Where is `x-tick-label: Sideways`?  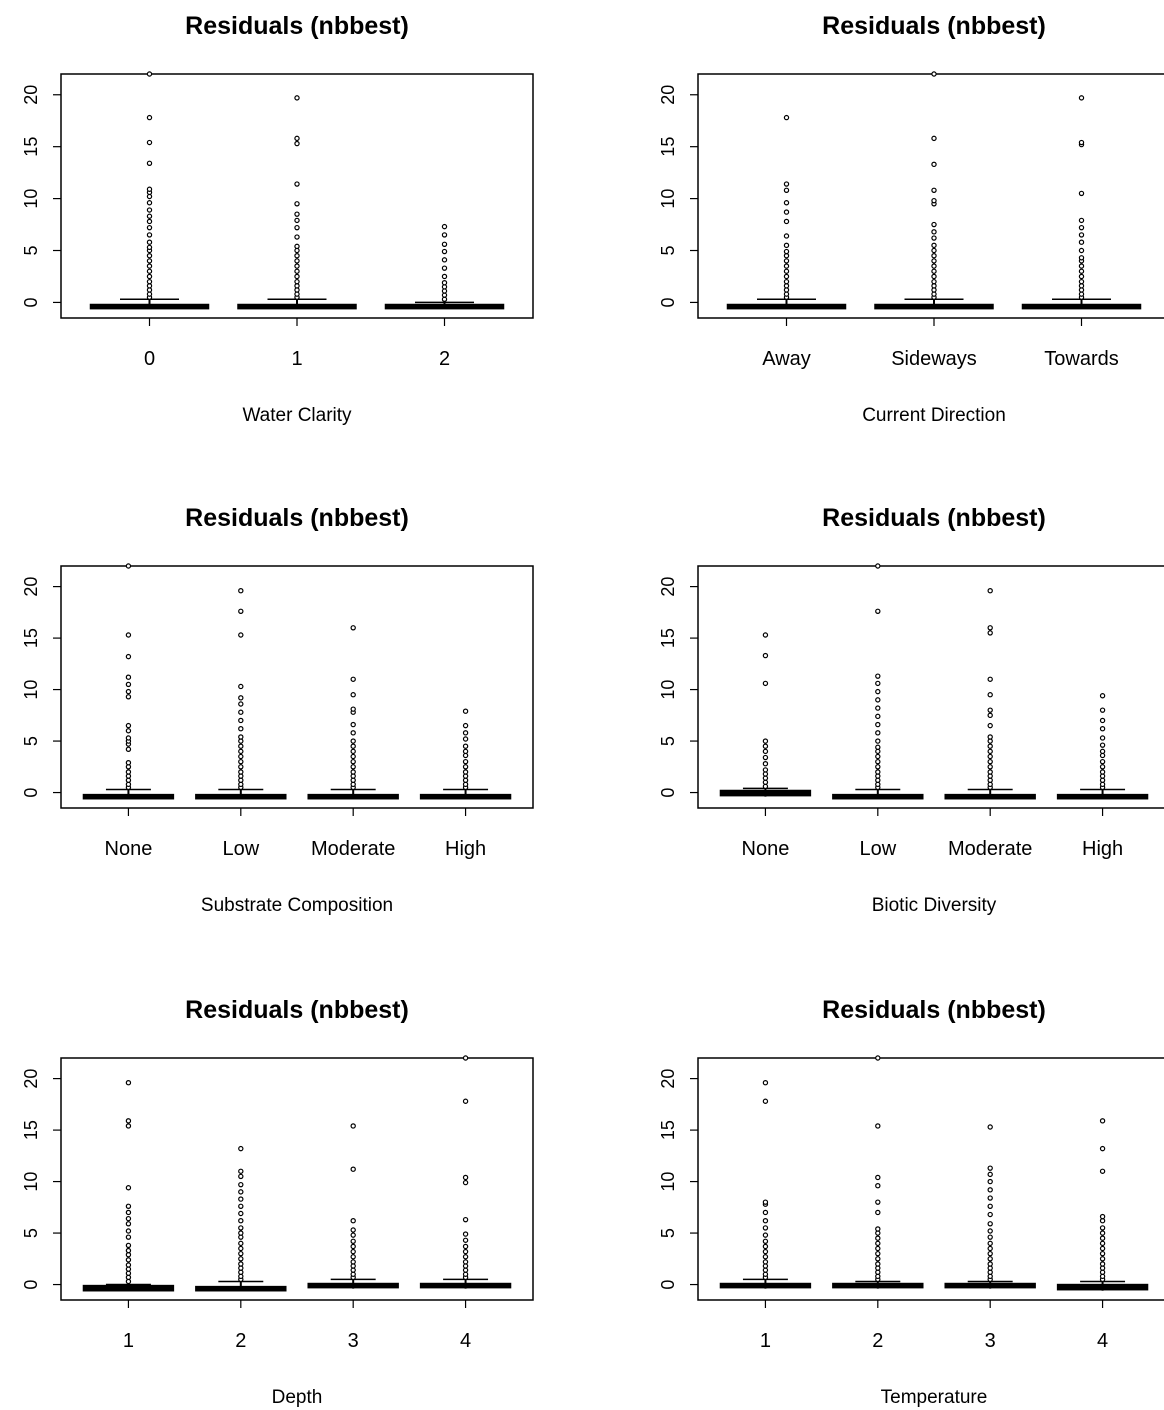
x-tick-label: Sideways is located at coordinates (934, 359).